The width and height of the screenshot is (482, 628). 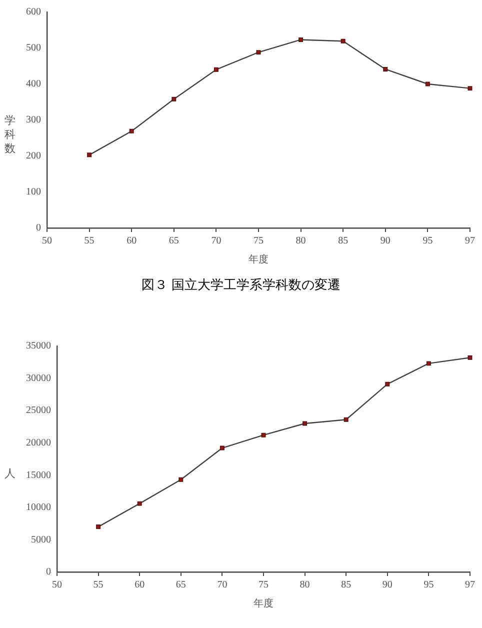 What do you see at coordinates (33, 84) in the screenshot?
I see `y-tick-label: 400` at bounding box center [33, 84].